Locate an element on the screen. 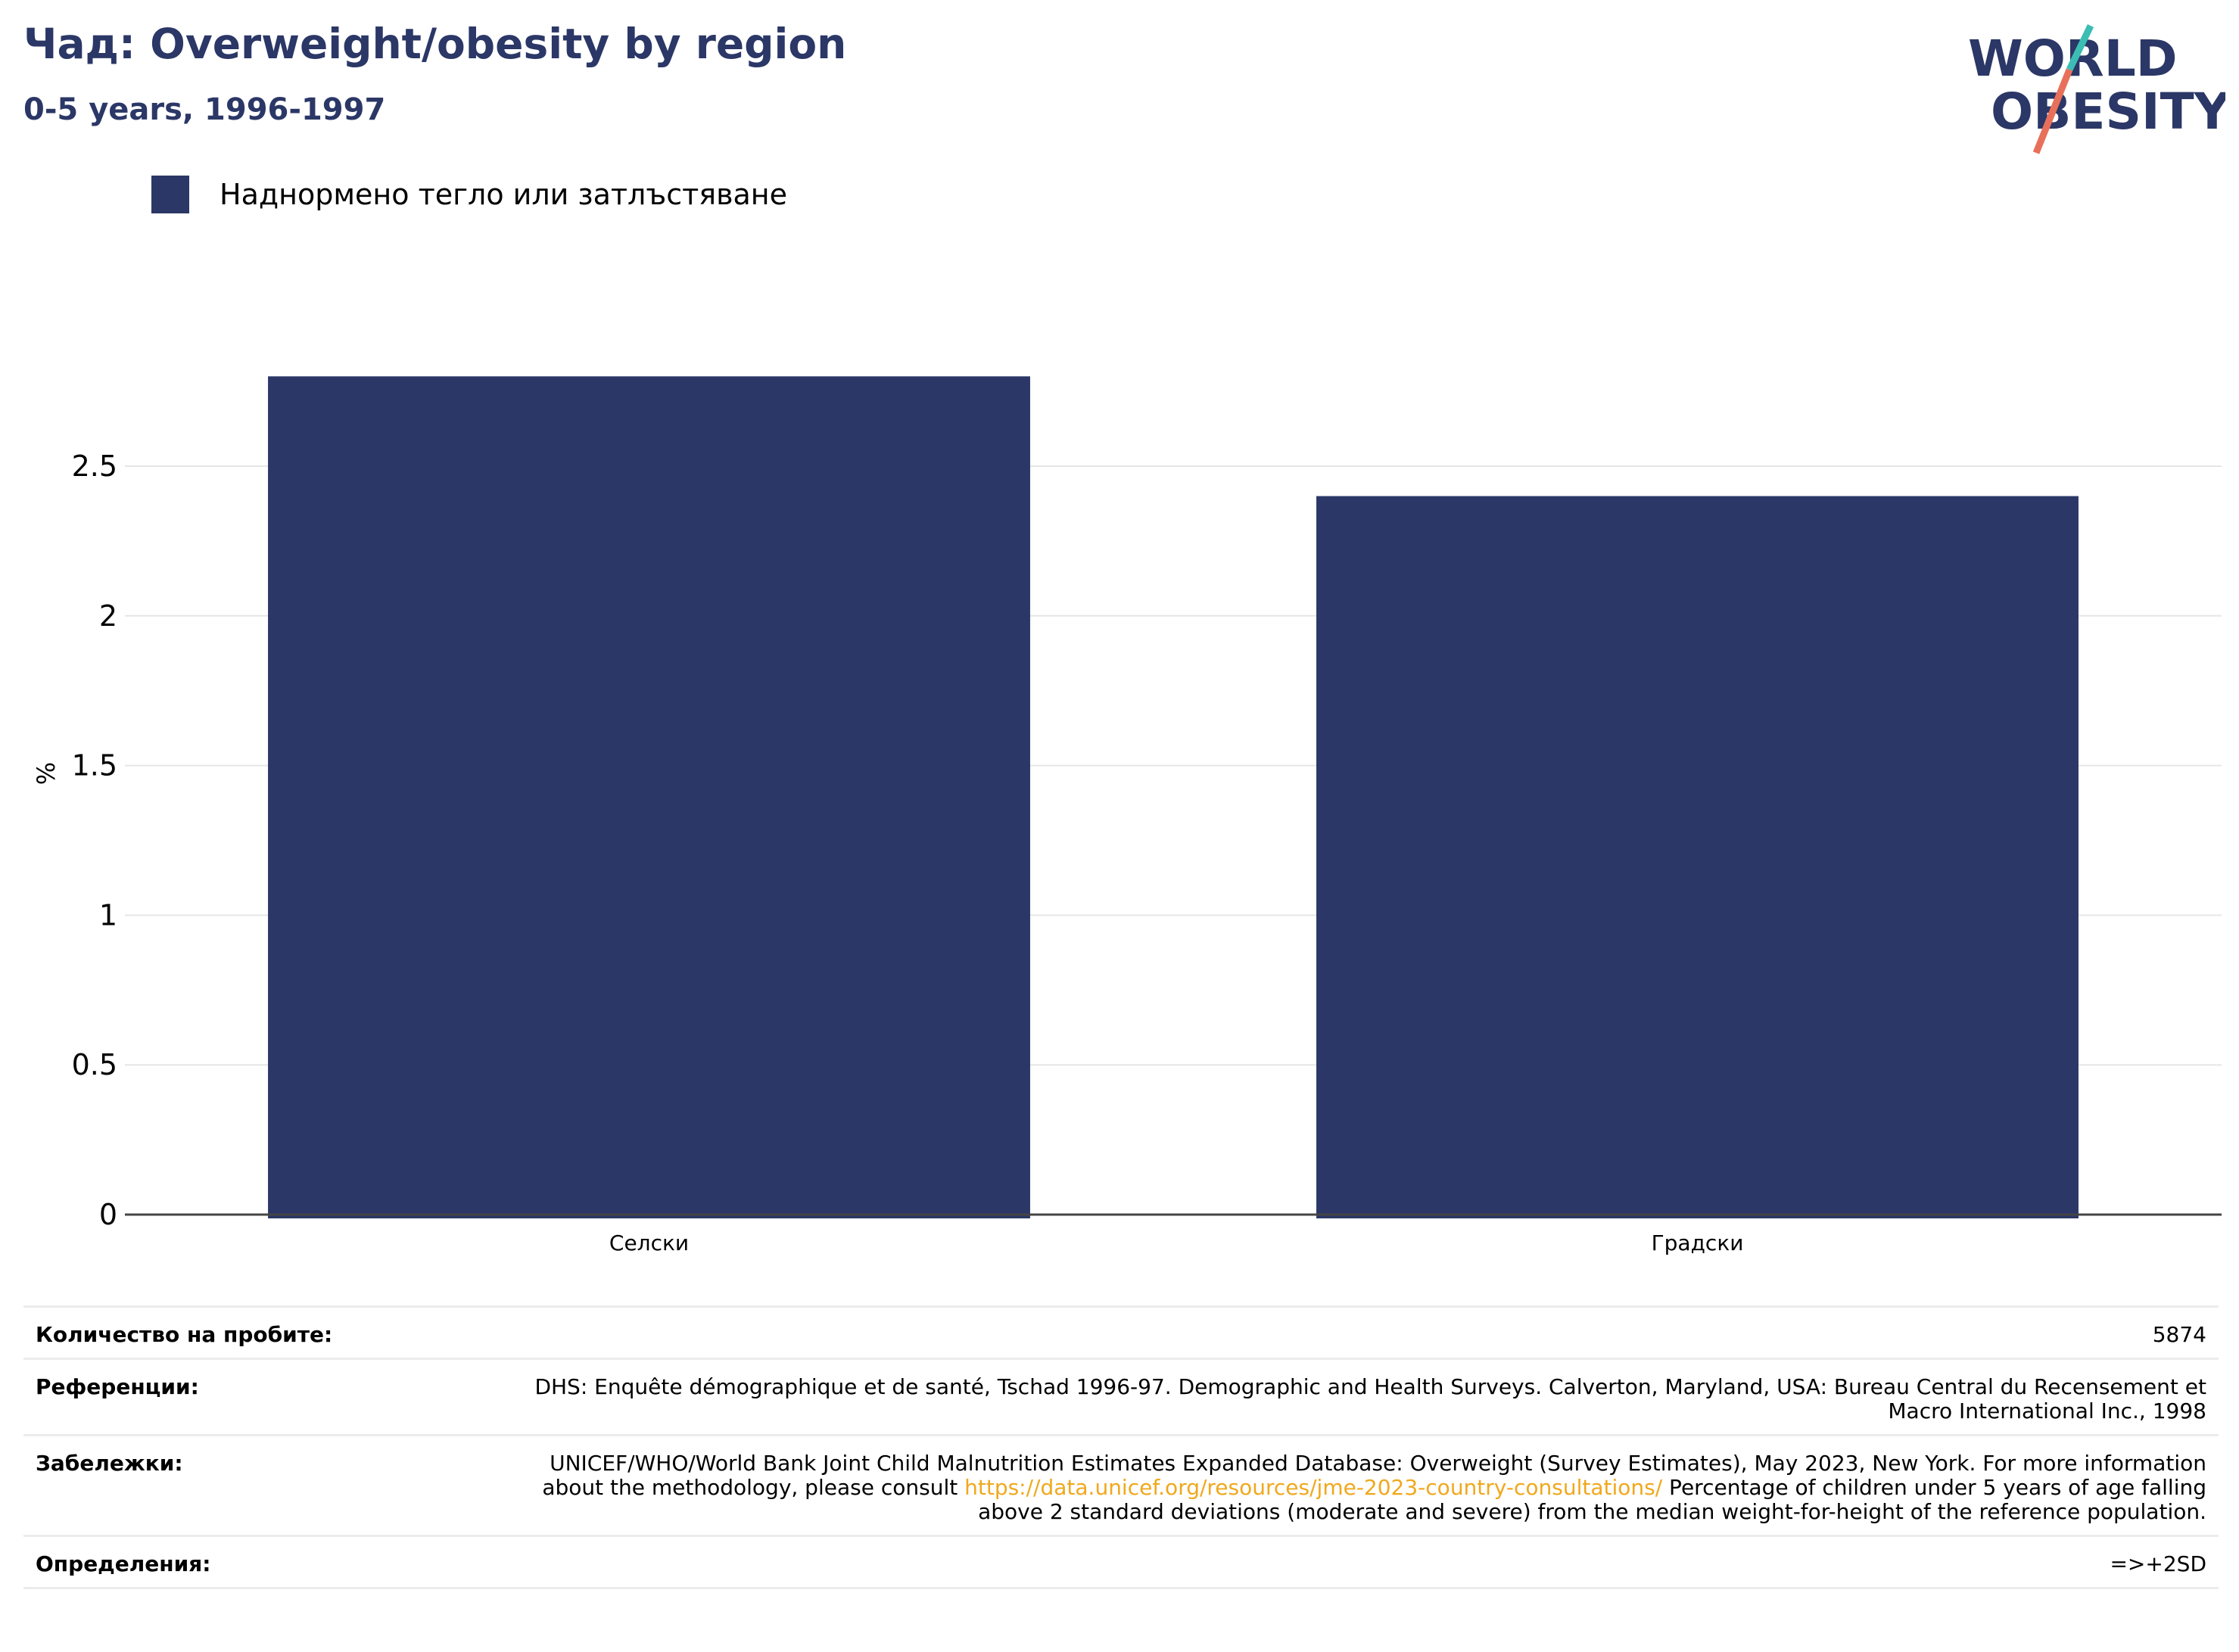  sample-size-value: 5874 is located at coordinates (1368, 1332).